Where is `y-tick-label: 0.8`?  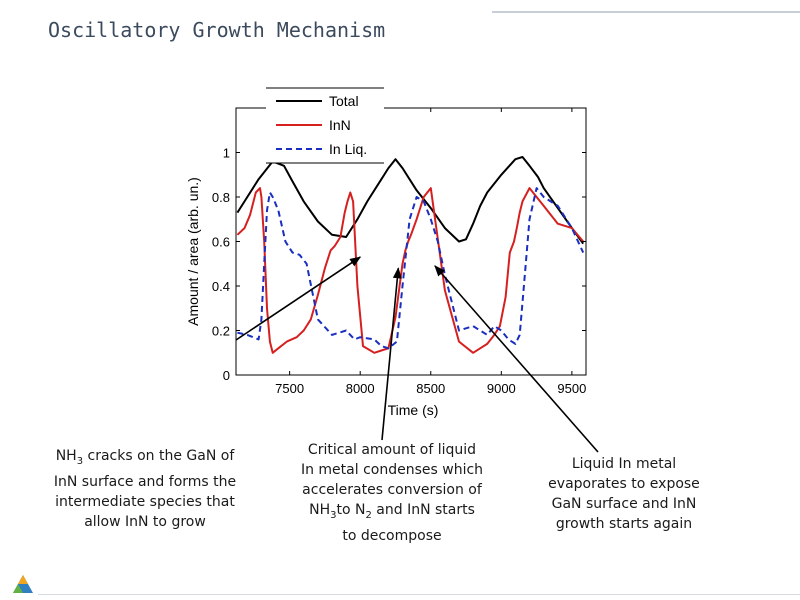 y-tick-label: 0.8 is located at coordinates (221, 197).